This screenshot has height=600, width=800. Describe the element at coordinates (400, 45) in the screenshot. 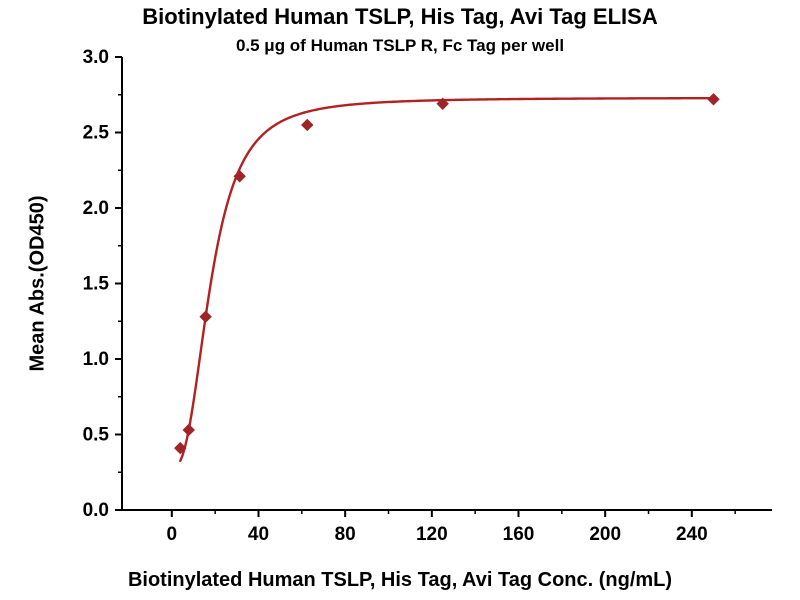

I see `chart-subtitle: 0.5 μg of Human TSLP R, Fc Tag per well` at that location.